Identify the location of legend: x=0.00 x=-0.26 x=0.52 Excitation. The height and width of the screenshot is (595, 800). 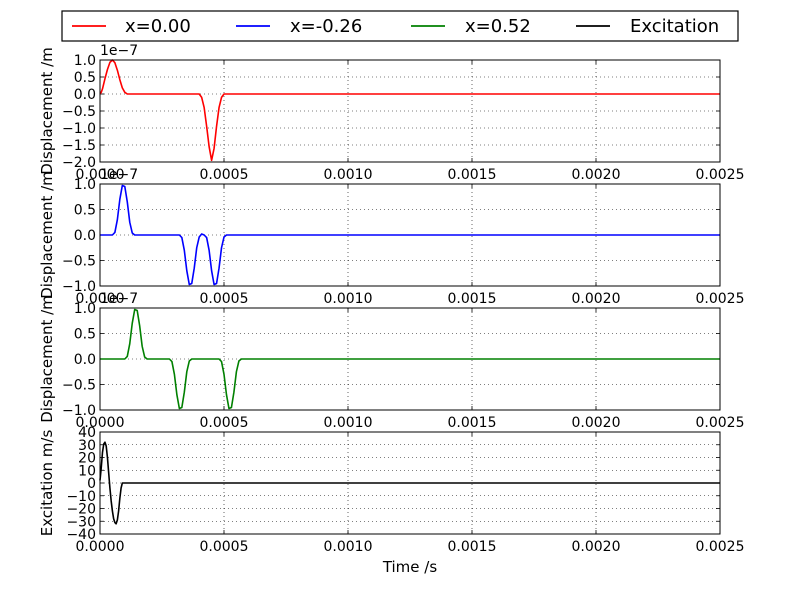
(400, 26).